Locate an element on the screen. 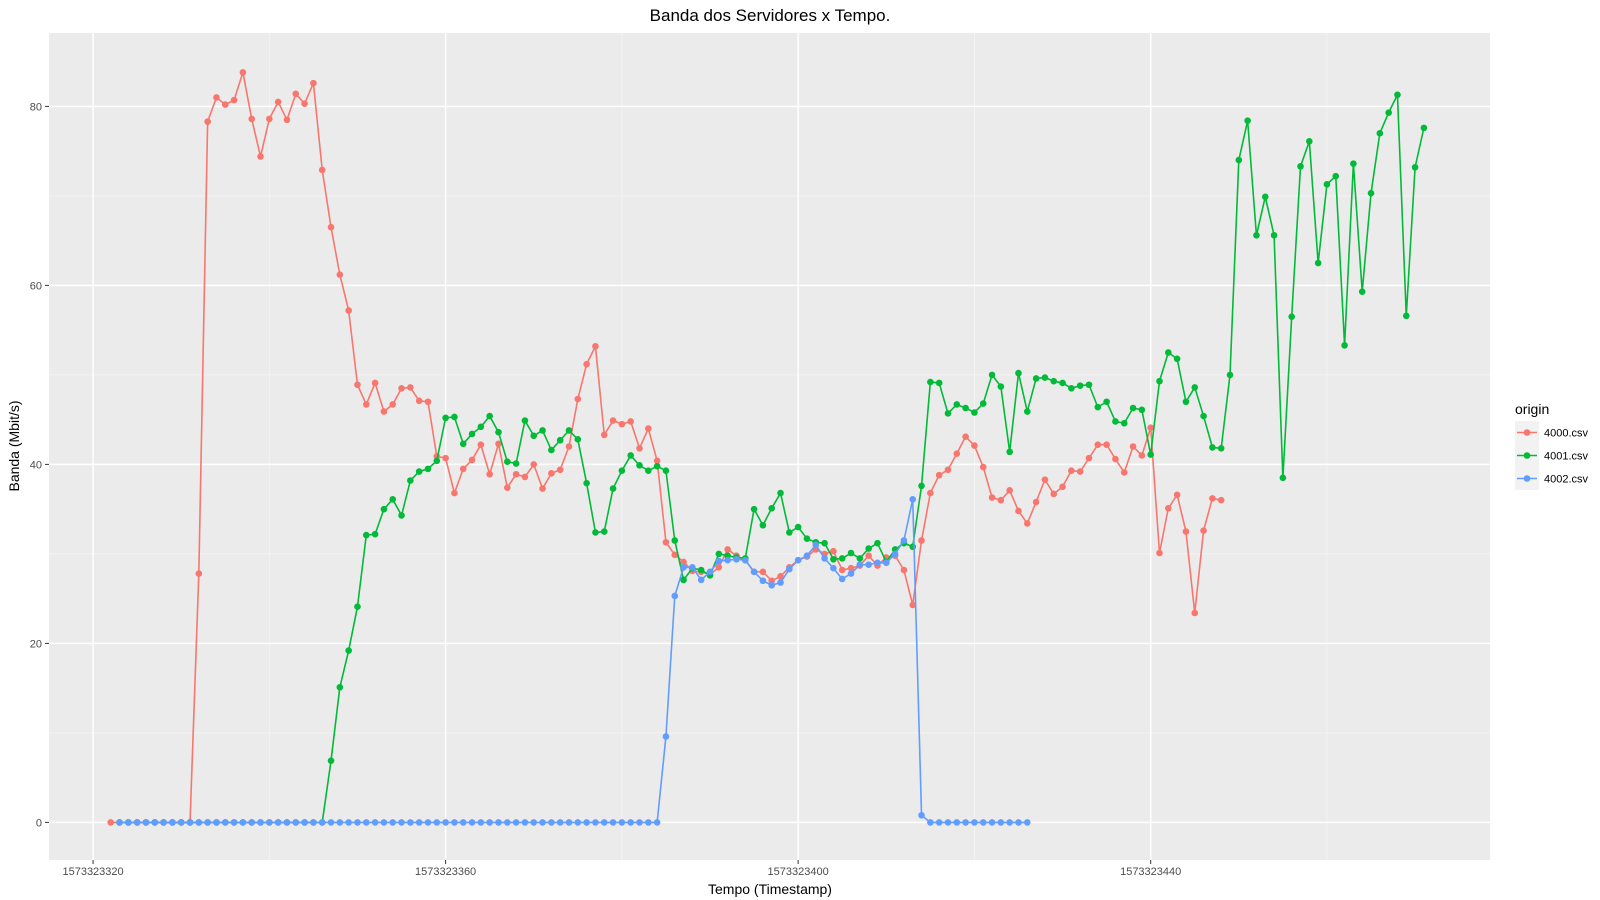 Image resolution: width=1600 pixels, height=900 pixels. legend-key-point is located at coordinates (1527, 432).